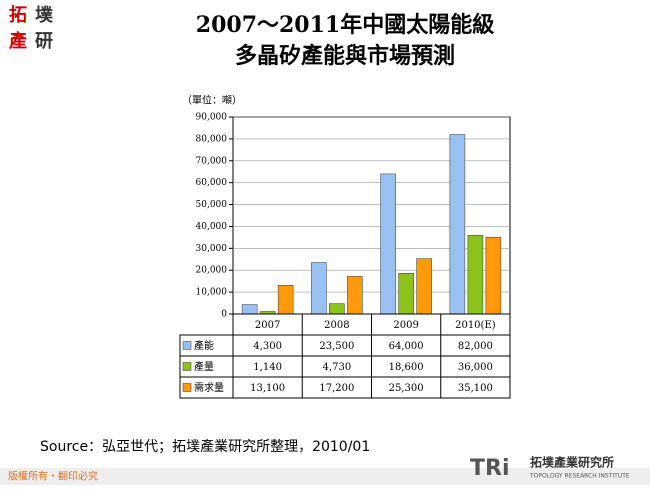 The width and height of the screenshot is (650, 489). I want to click on table-value: 25,300, so click(406, 388).